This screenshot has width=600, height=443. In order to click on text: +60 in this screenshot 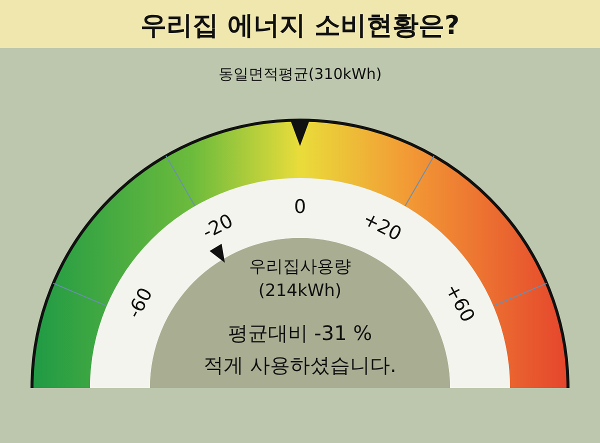, I will do `click(459, 303)`.